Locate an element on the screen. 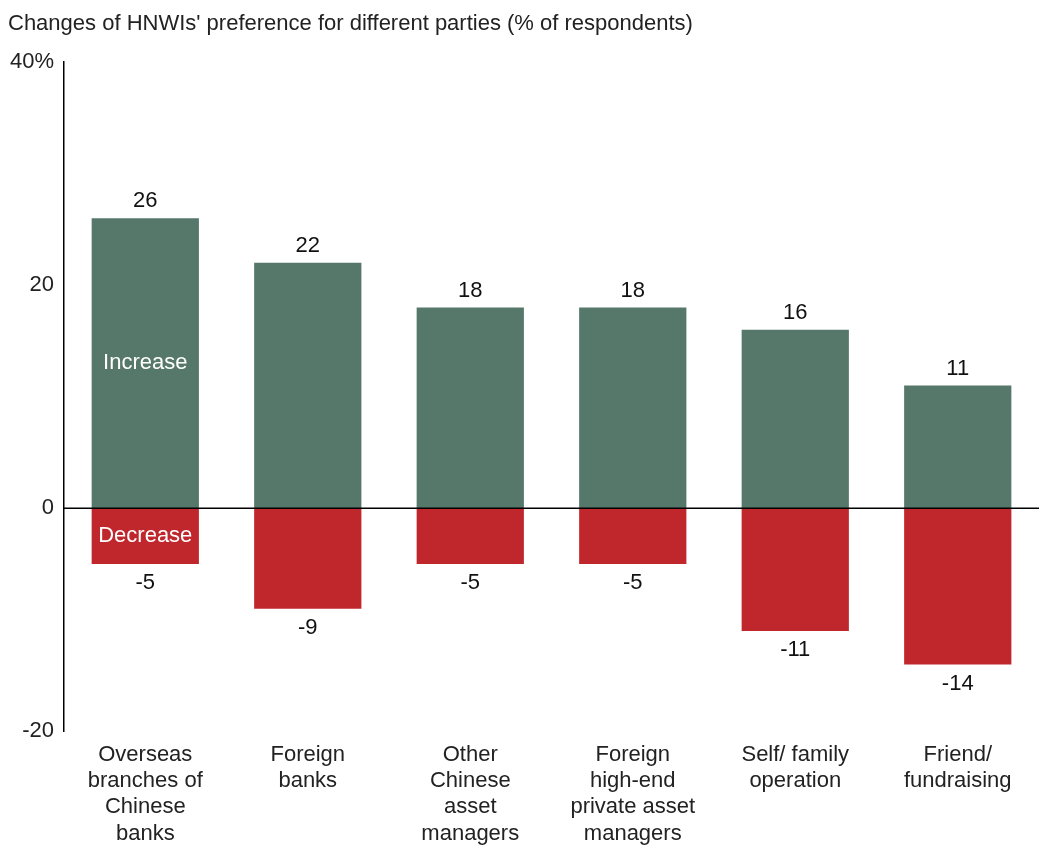 Image resolution: width=1047 pixels, height=861 pixels. y-tick-label: 40% is located at coordinates (32, 61).